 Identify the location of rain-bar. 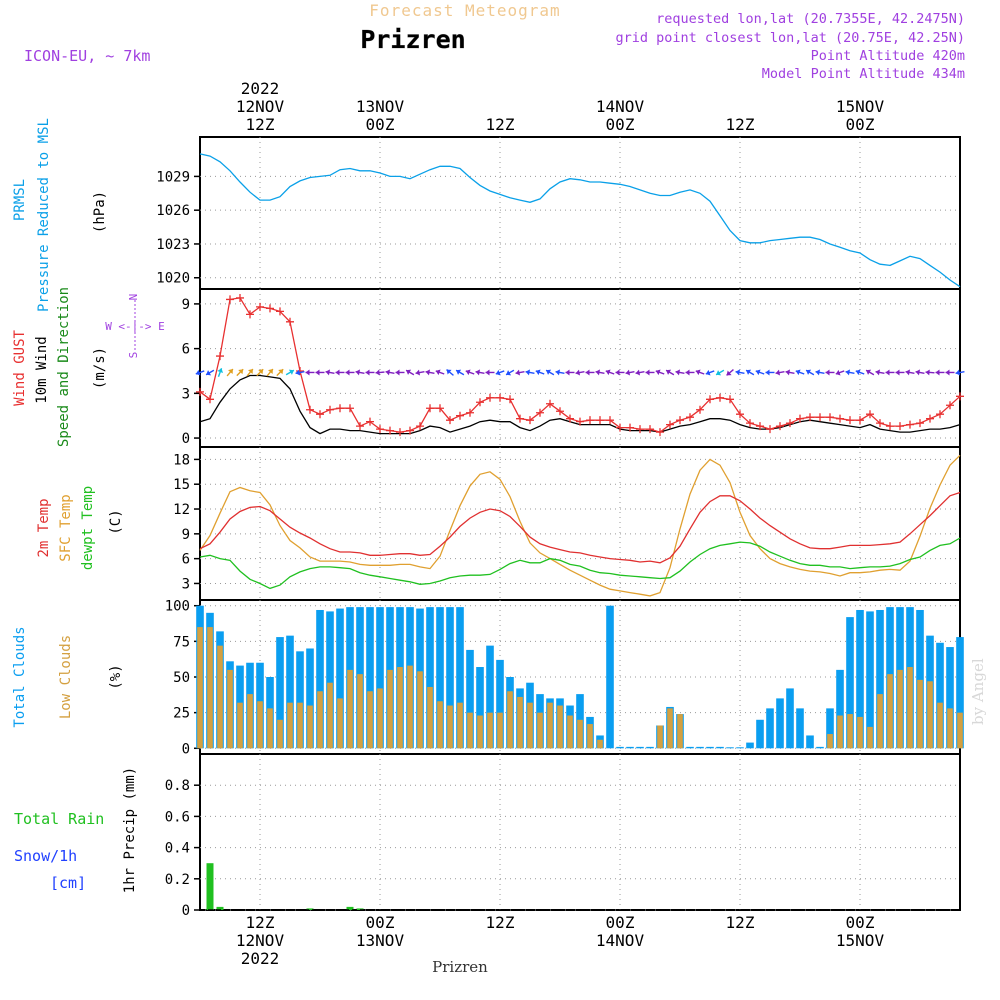
(210, 886).